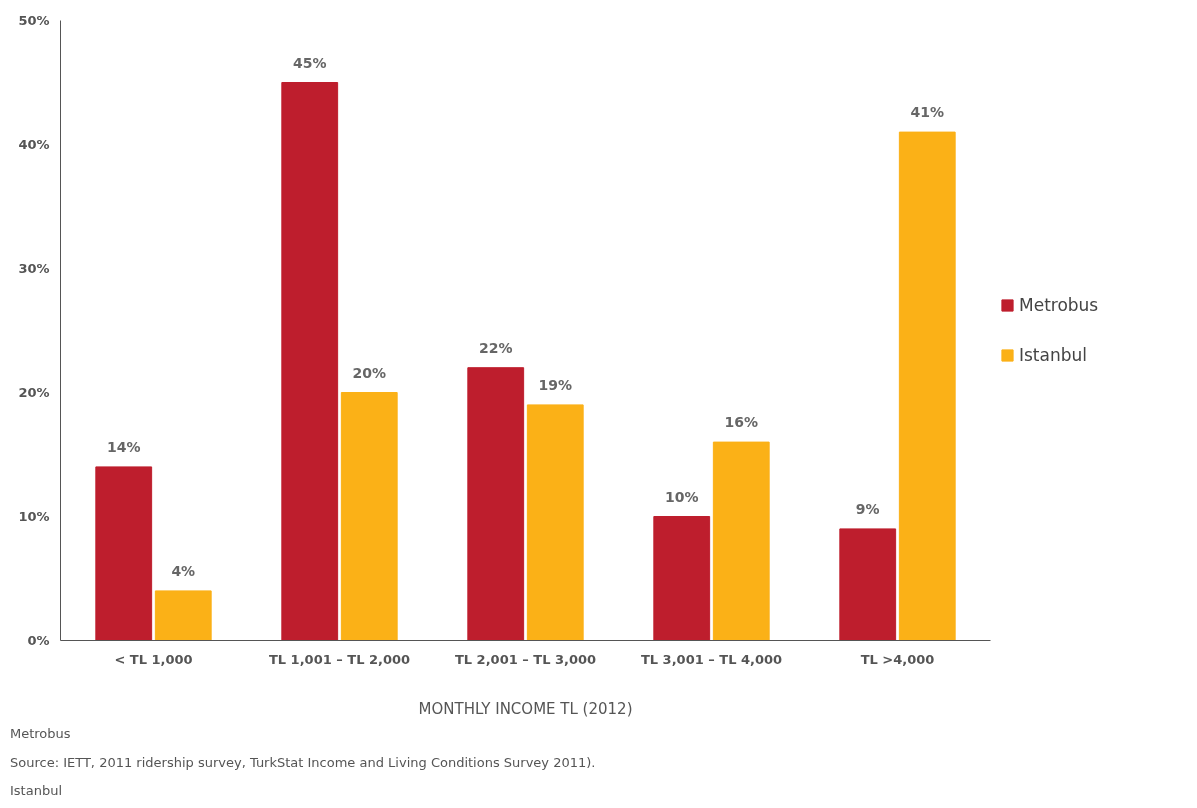 The width and height of the screenshot is (1197, 808). Describe the element at coordinates (34, 516) in the screenshot. I see `y-tick-label: 10%` at that location.